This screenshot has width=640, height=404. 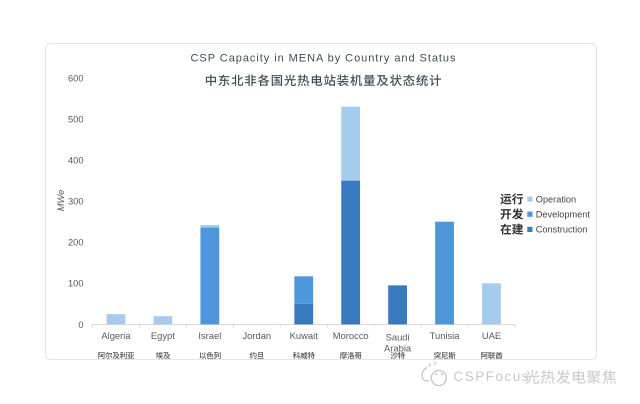 What do you see at coordinates (209, 335) in the screenshot?
I see `svg-text: Israel` at bounding box center [209, 335].